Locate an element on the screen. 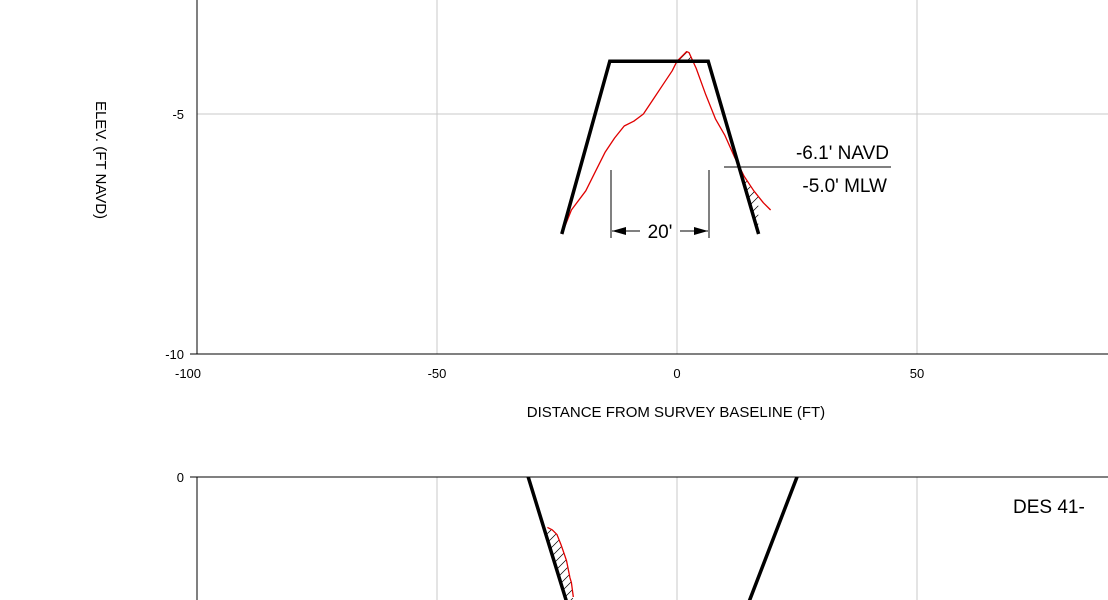 This screenshot has width=1108, height=600. y-axis-label: ELEV. (FT NAVD) is located at coordinates (100, 160).